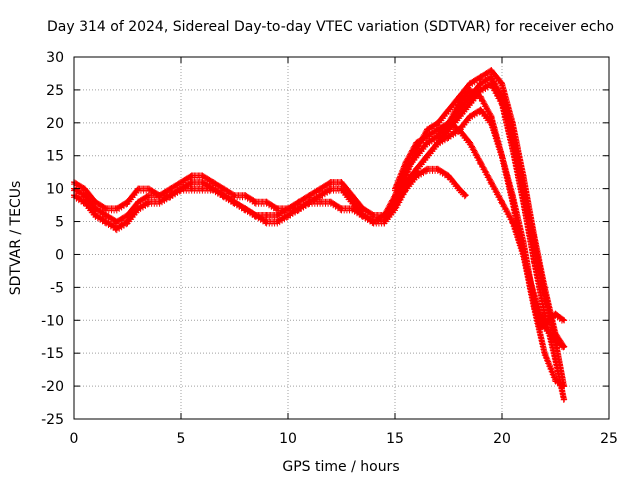  I want to click on x-tick-label: 5, so click(181, 439).